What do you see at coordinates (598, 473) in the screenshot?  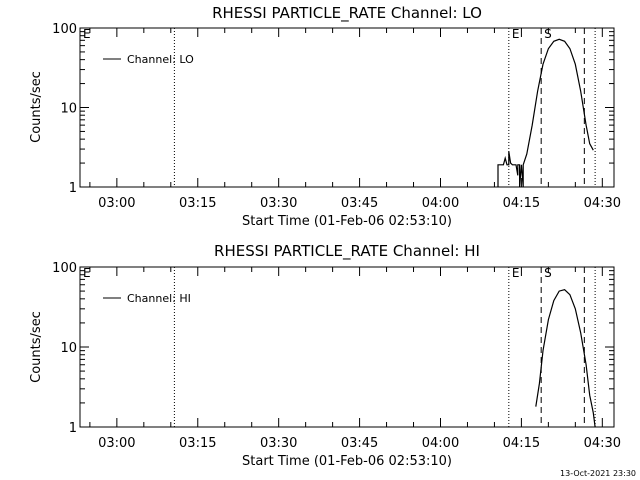 I see `footer-date: 13-Oct-2021 23:30` at bounding box center [598, 473].